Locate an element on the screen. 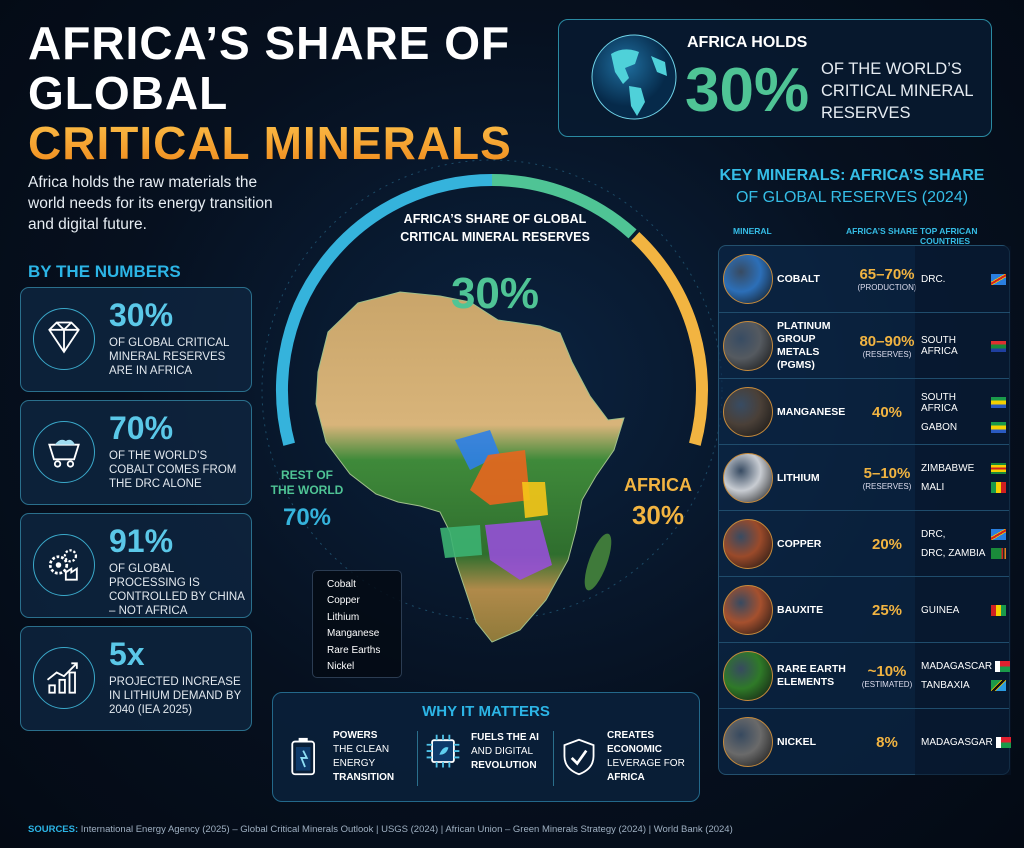 This screenshot has height=848, width=1024. share-value: 25% is located at coordinates (887, 610).